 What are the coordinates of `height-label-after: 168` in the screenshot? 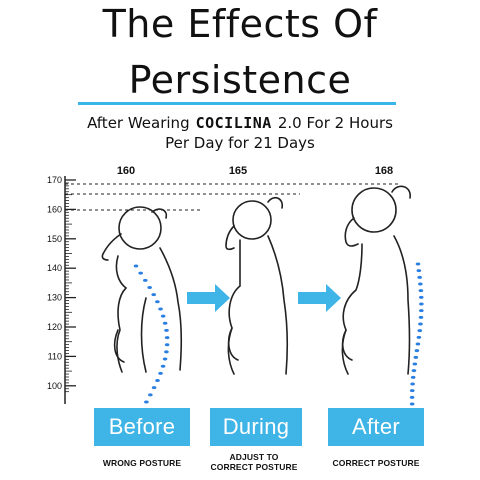 It's located at (384, 171).